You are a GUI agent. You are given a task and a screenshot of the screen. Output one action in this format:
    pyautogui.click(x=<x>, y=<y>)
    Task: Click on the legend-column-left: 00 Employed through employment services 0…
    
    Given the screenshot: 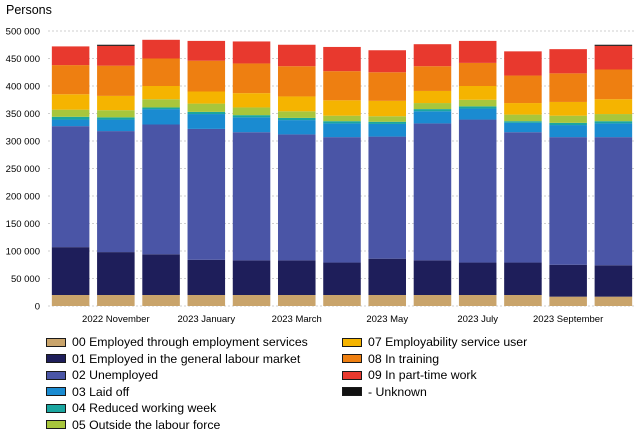 What is the action you would take?
    pyautogui.click(x=177, y=383)
    